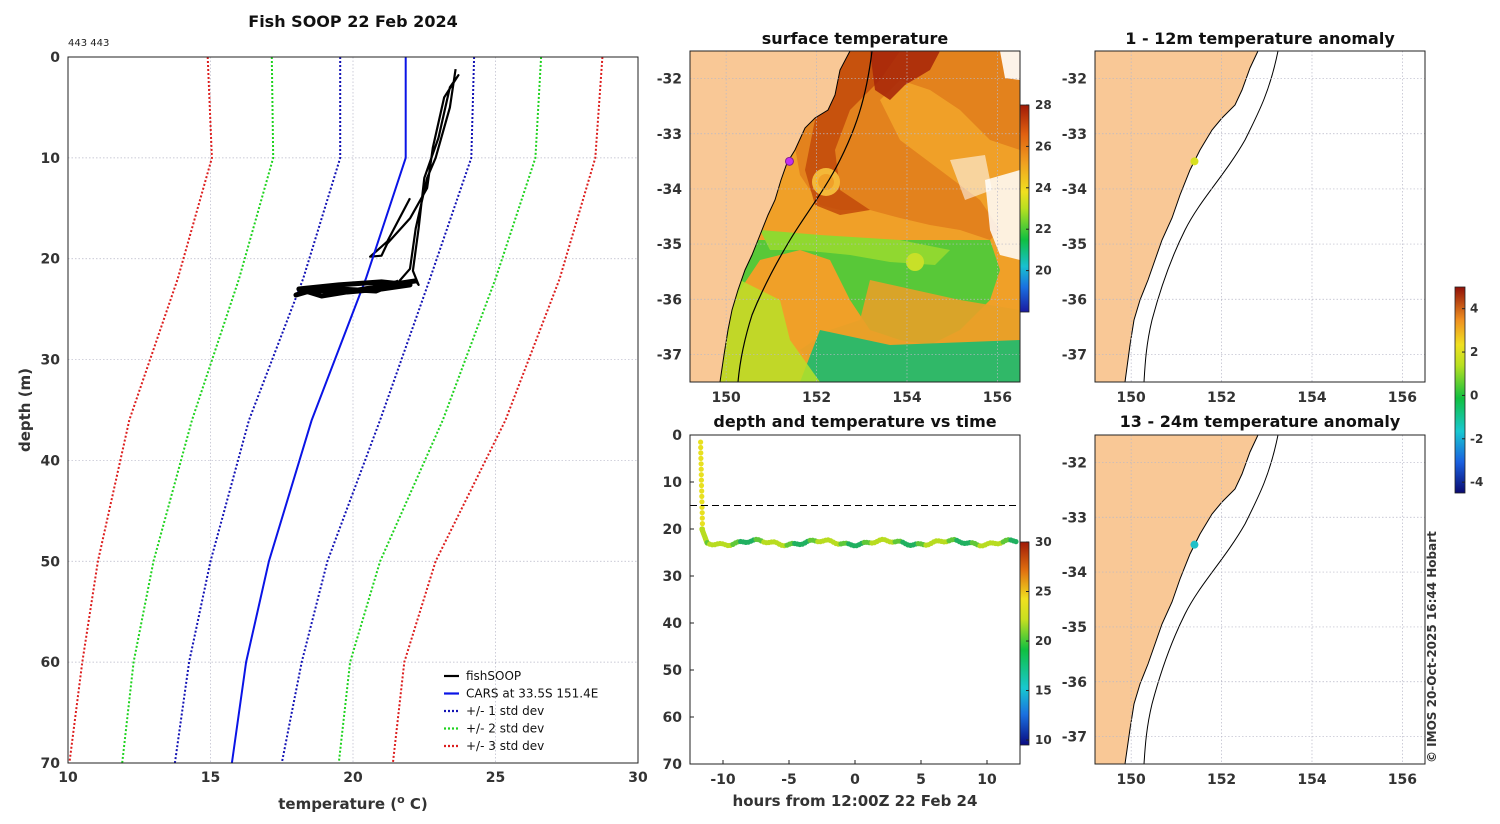 This screenshot has width=1500, height=824. Describe the element at coordinates (677, 436) in the screenshot. I see `depth-time-y-tick: 0` at that location.